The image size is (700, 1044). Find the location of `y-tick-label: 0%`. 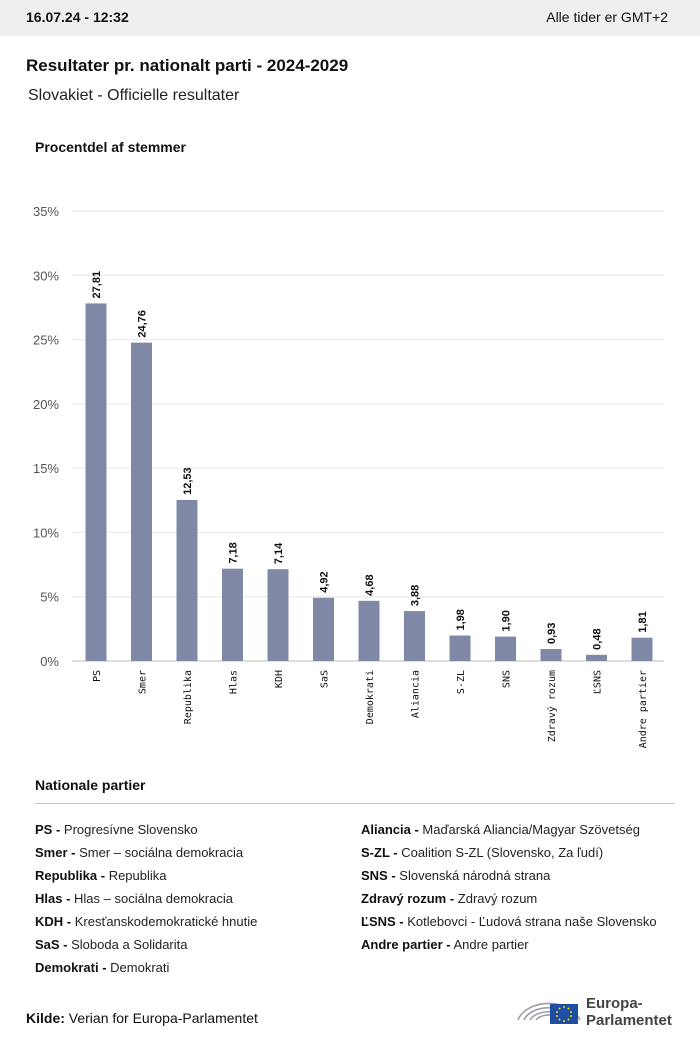

y-tick-label: 0% is located at coordinates (49, 661).